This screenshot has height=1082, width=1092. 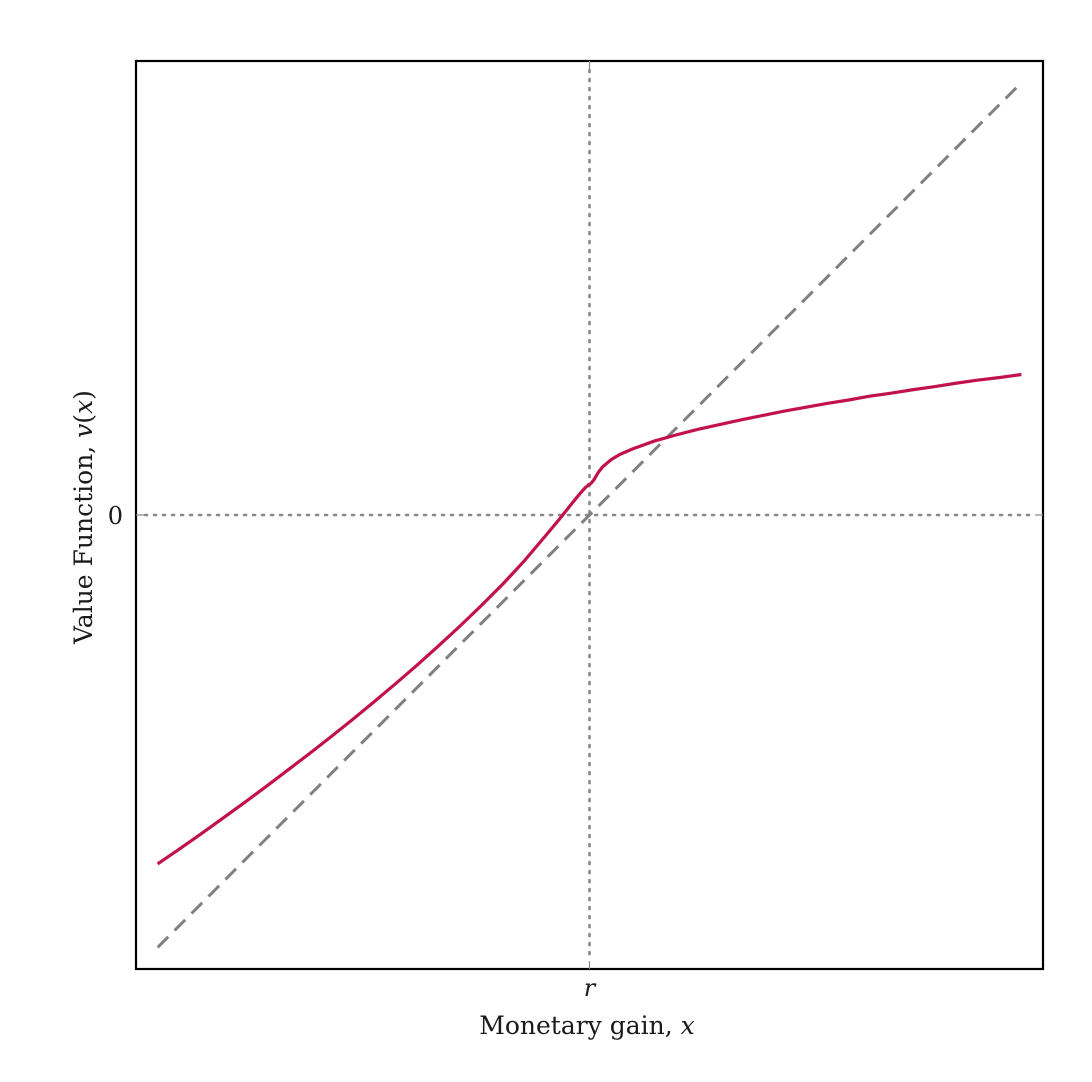 What do you see at coordinates (587, 1025) in the screenshot?
I see `x-axis-label: Monetary gain, x` at bounding box center [587, 1025].